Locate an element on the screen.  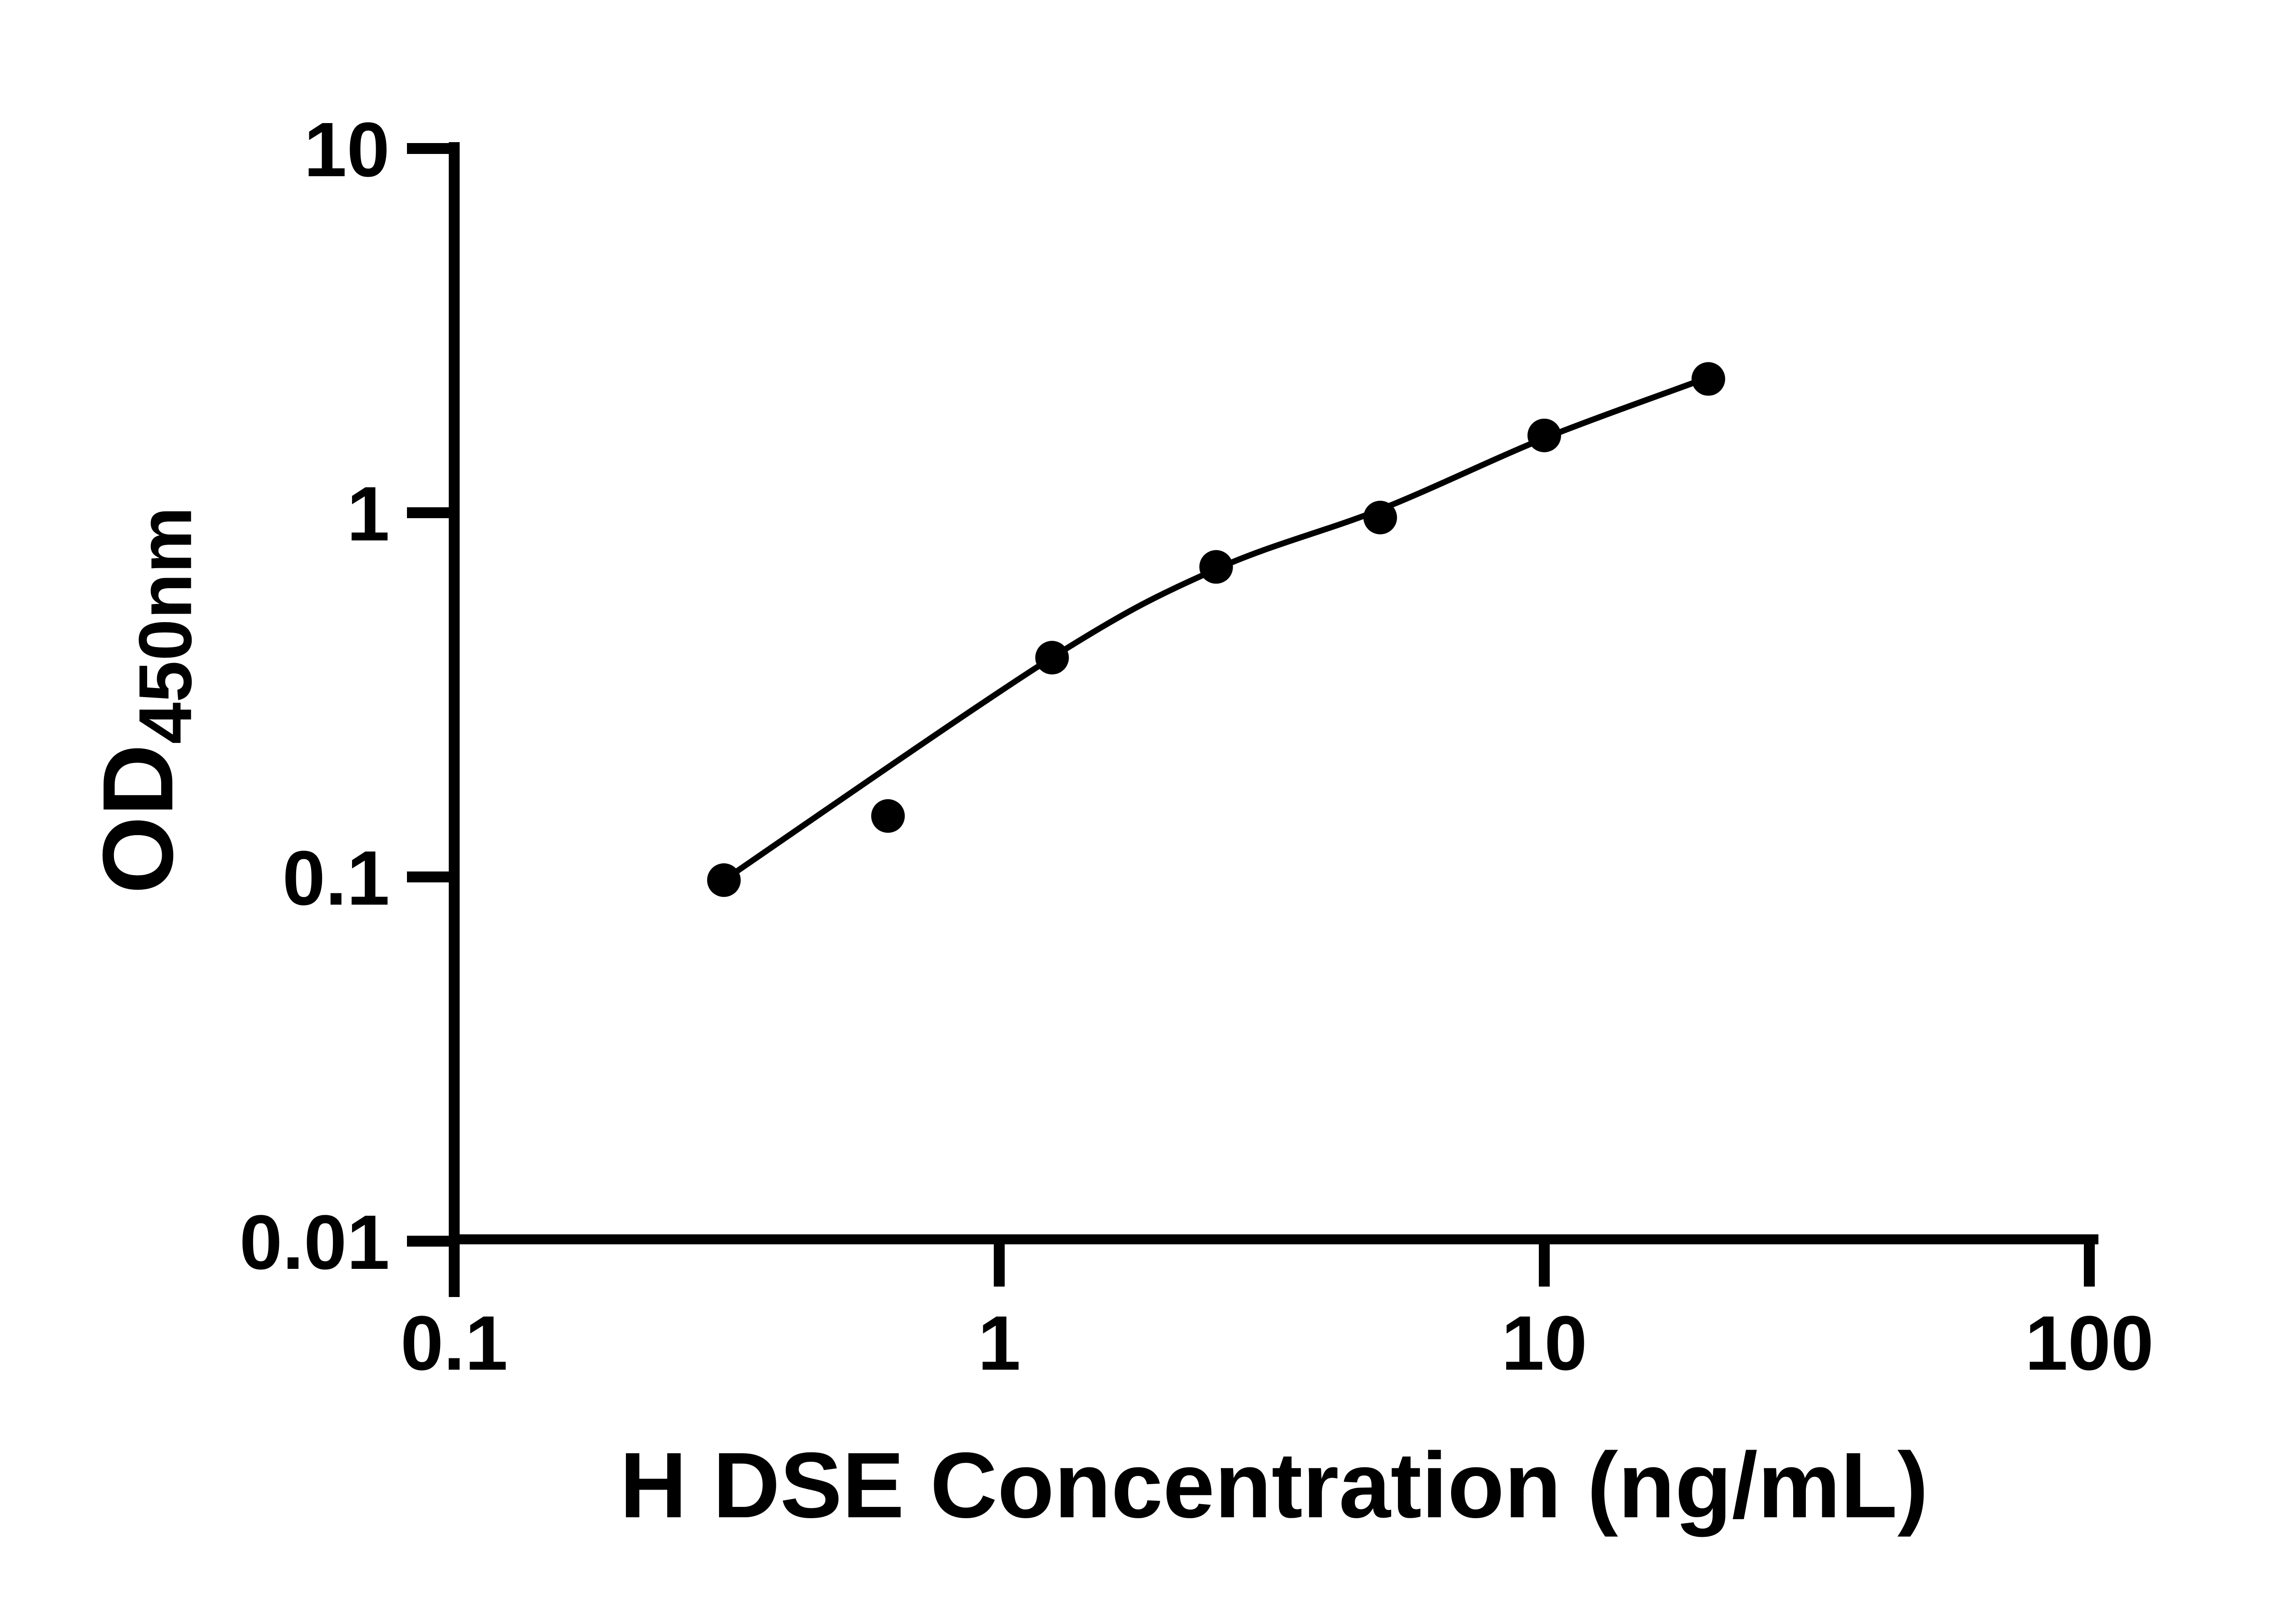
y-tick-label: 0.01 is located at coordinates (314, 1242).